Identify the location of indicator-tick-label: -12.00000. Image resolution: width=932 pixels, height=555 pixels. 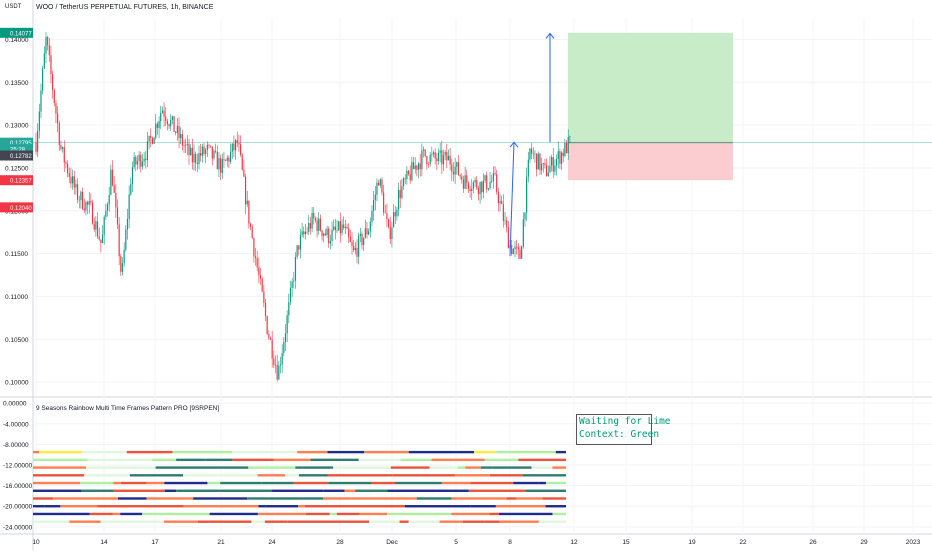
(18, 466).